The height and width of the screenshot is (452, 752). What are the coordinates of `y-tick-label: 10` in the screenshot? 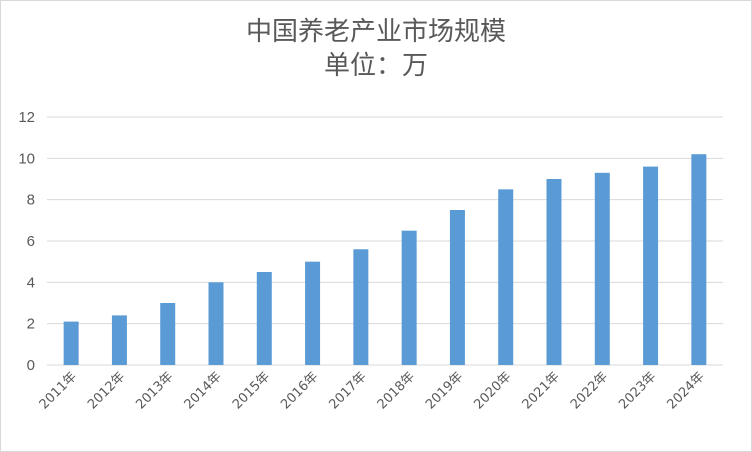 It's located at (26, 158).